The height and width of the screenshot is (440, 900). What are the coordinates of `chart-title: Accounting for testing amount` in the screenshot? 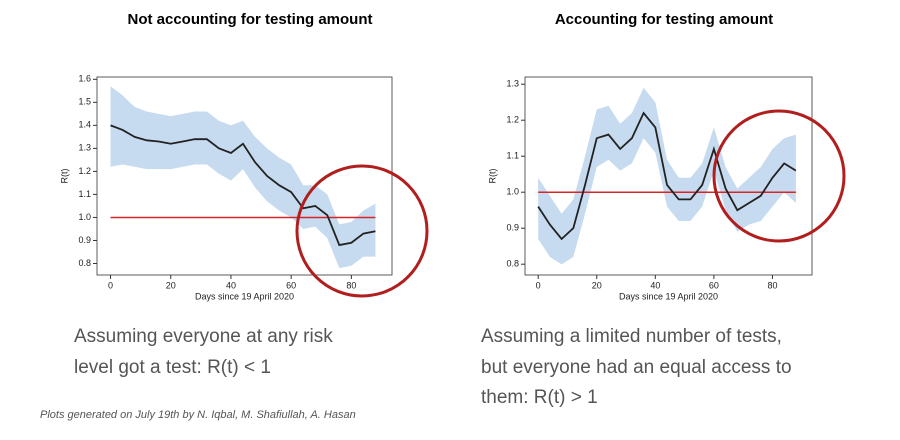 It's located at (664, 19).